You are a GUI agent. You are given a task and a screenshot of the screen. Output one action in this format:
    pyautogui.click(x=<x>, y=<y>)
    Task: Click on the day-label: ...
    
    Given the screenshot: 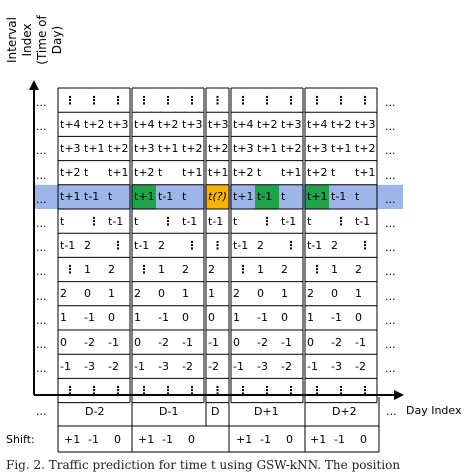 What is the action you would take?
    pyautogui.click(x=391, y=411)
    